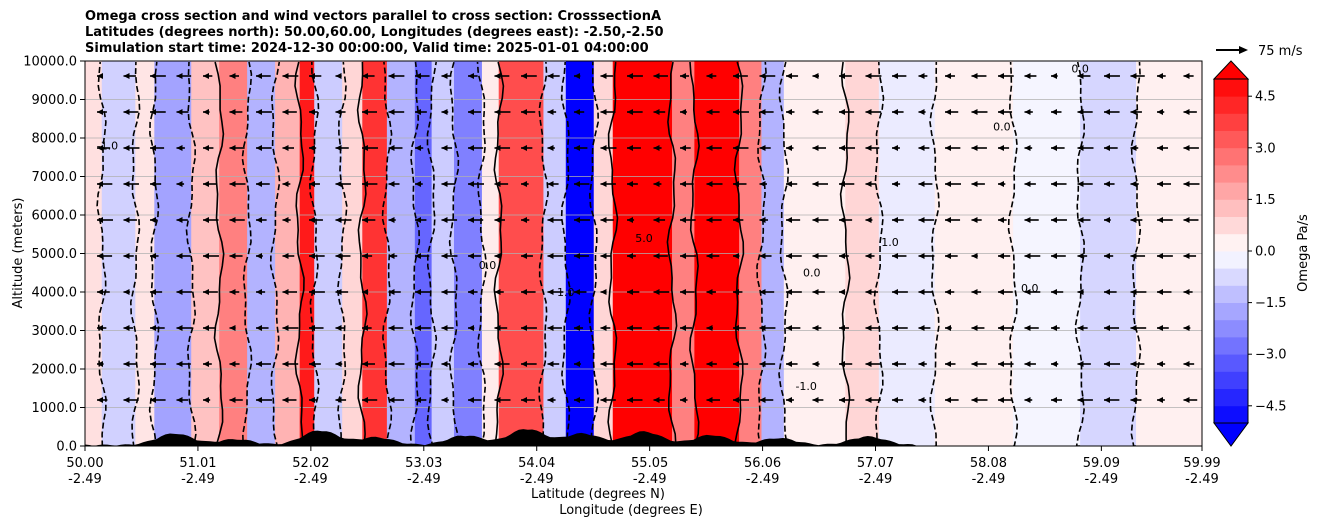  I want to click on x-tick-label-lat-5: 55.05, so click(649, 463).